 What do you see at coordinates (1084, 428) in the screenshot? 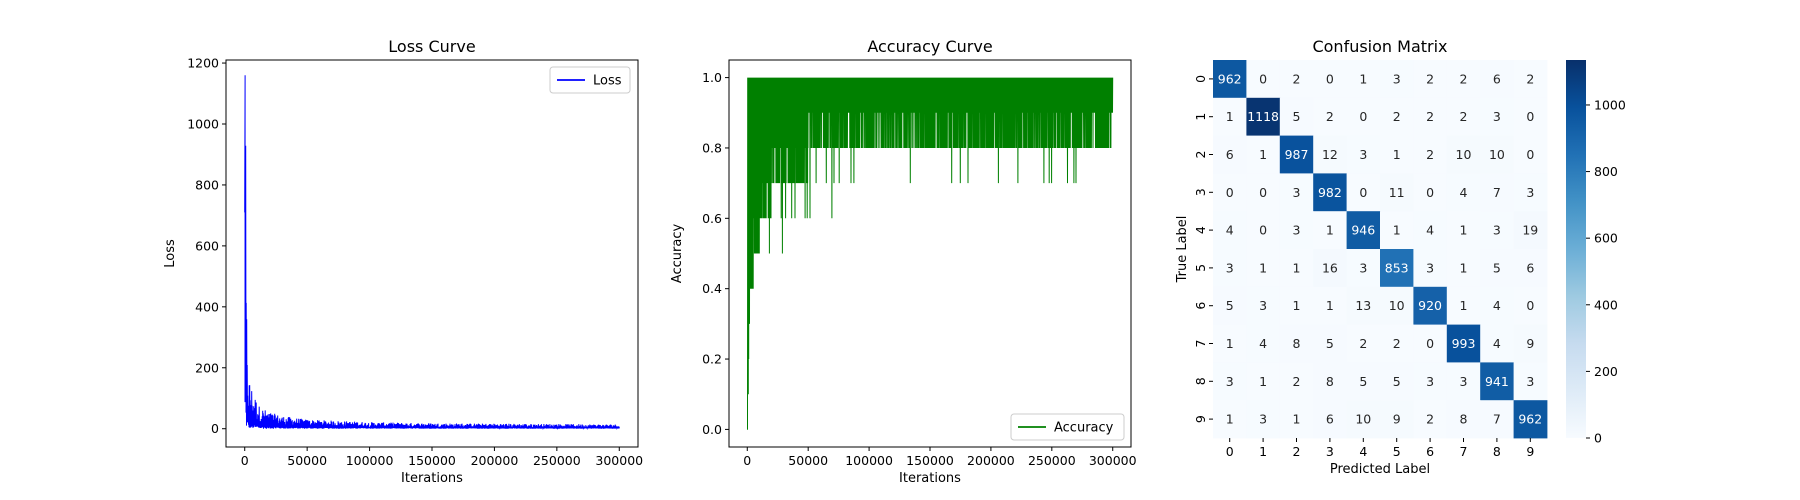
I see `legend-label: Accuracy` at bounding box center [1084, 428].